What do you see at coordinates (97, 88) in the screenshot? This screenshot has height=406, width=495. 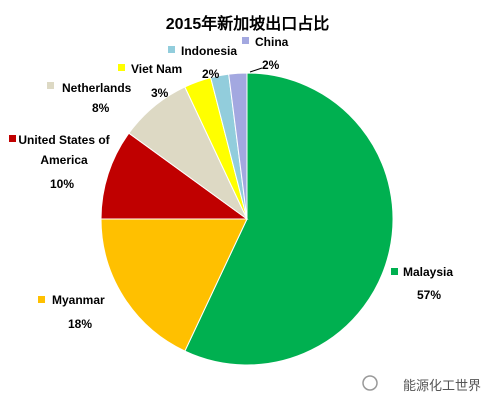 I see `slice-label: Netherlands` at bounding box center [97, 88].